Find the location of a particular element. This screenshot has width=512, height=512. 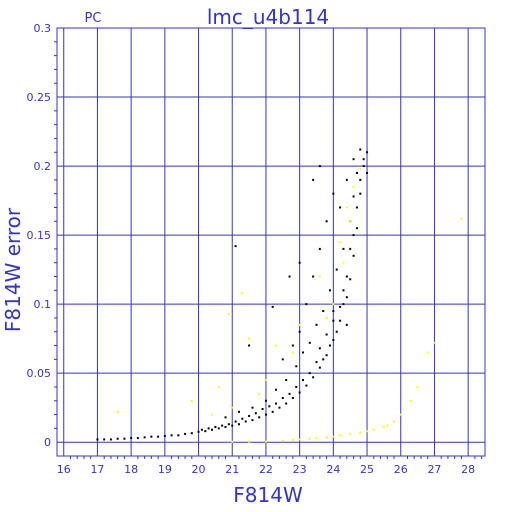

y-tick-label: 0.05 is located at coordinates (39, 373).